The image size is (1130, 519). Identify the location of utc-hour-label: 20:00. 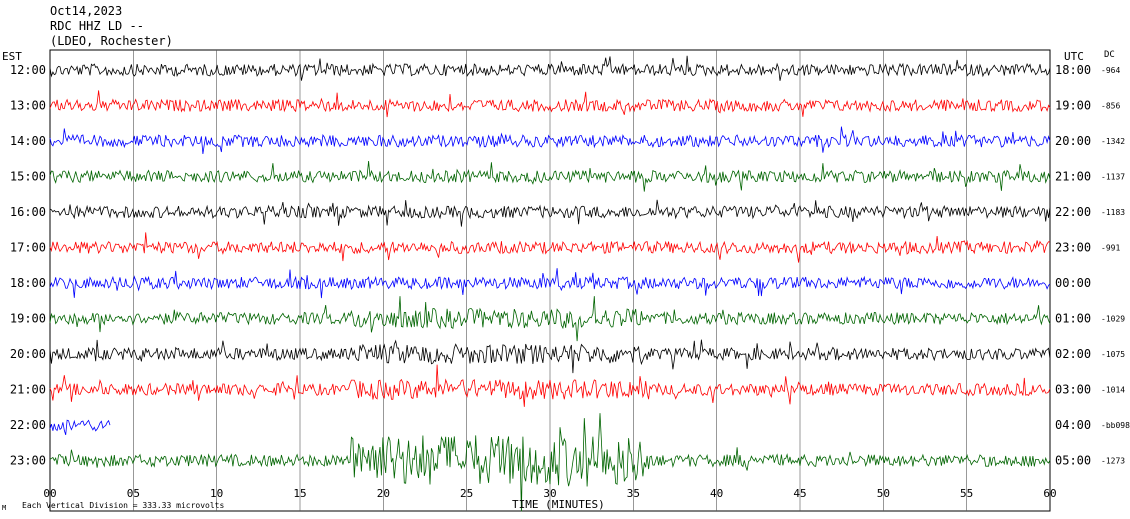
(1073, 141).